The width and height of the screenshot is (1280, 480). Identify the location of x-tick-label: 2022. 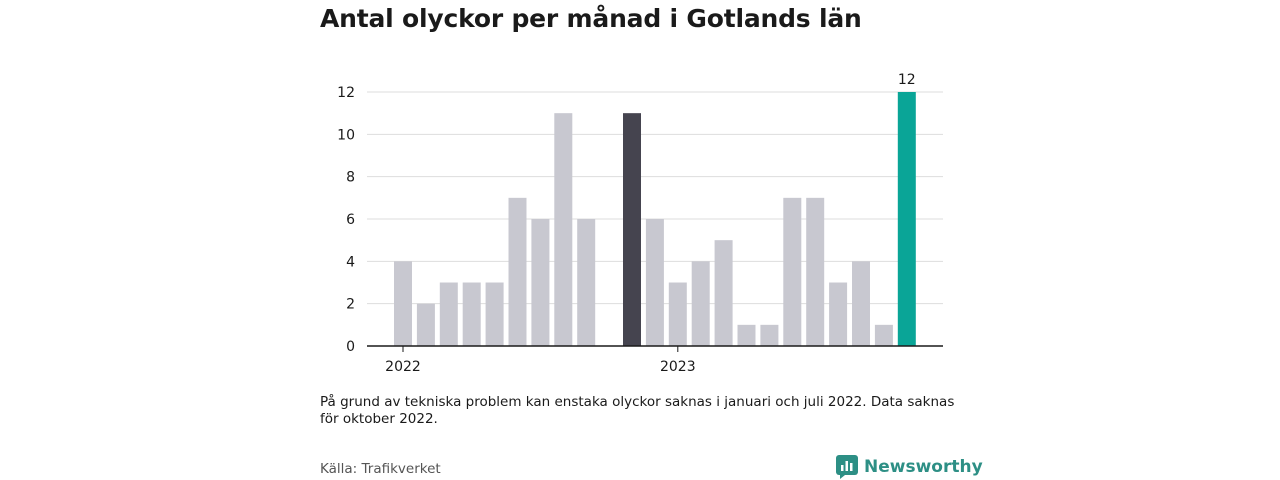
(403, 367).